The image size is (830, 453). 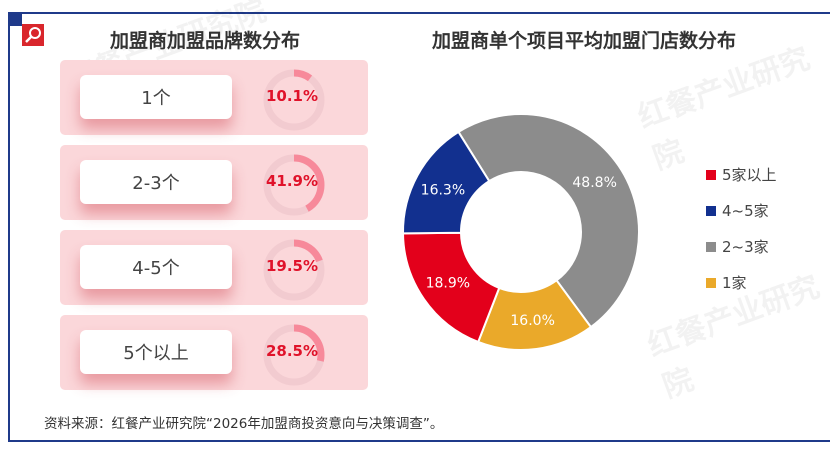 What do you see at coordinates (448, 284) in the screenshot?
I see `donut-data-label: 18.9%` at bounding box center [448, 284].